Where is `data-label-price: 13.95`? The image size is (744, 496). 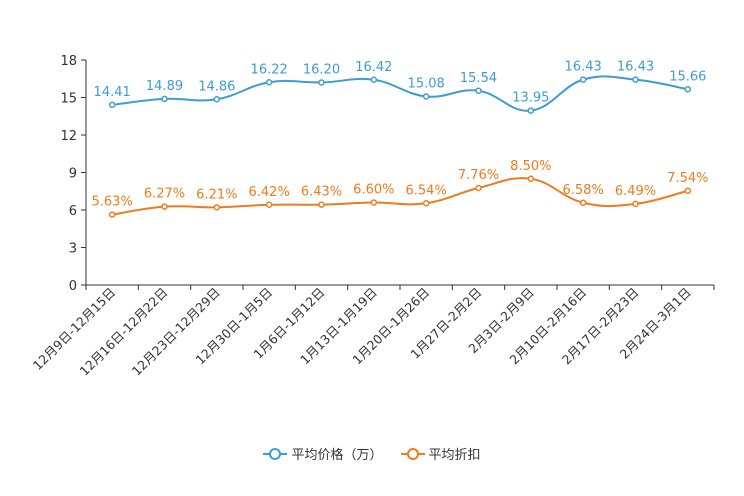
data-label-price: 13.95 is located at coordinates (530, 98).